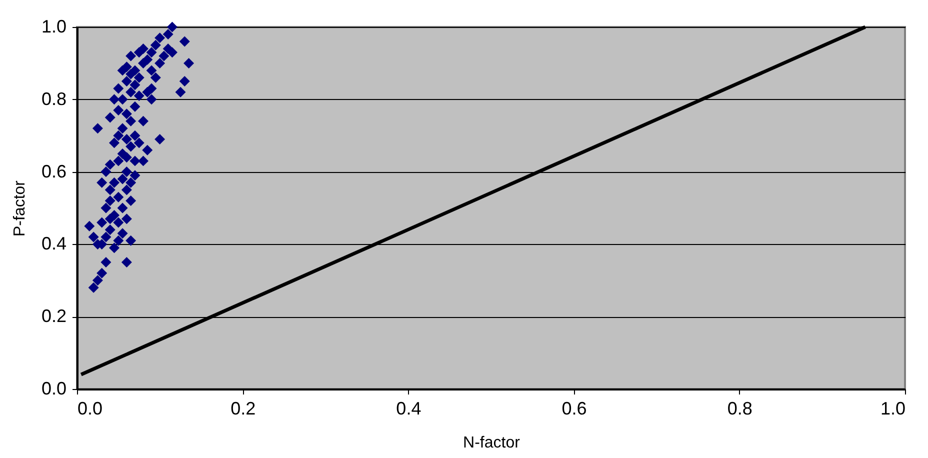 This screenshot has height=458, width=928. I want to click on y-tick-label: 1.0, so click(53, 26).